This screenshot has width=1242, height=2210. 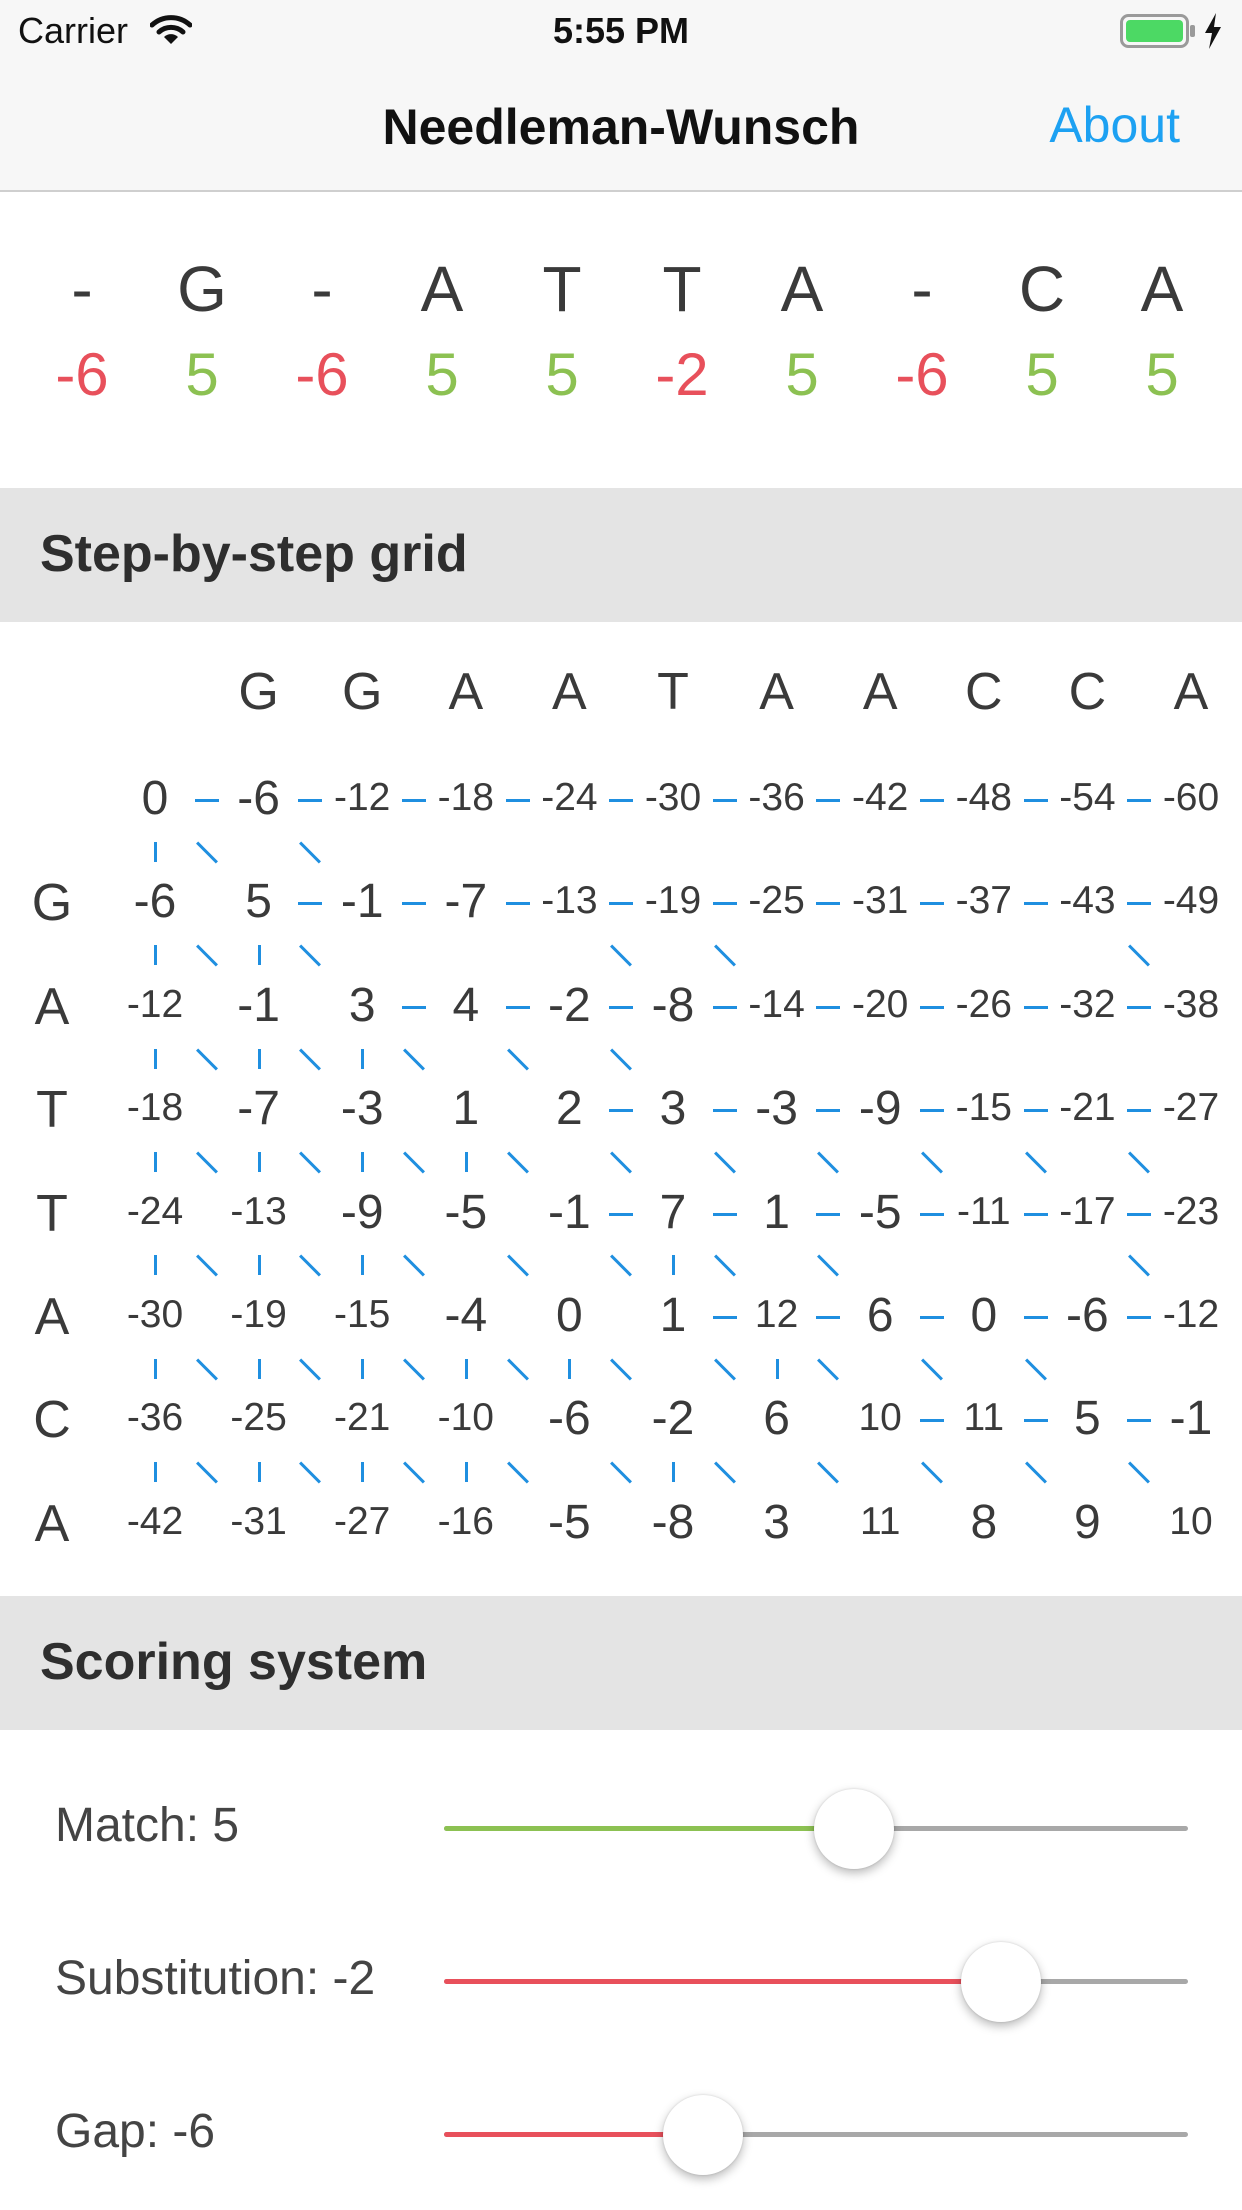 What do you see at coordinates (215, 1978) in the screenshot?
I see `substitution-label: Substitution: -2` at bounding box center [215, 1978].